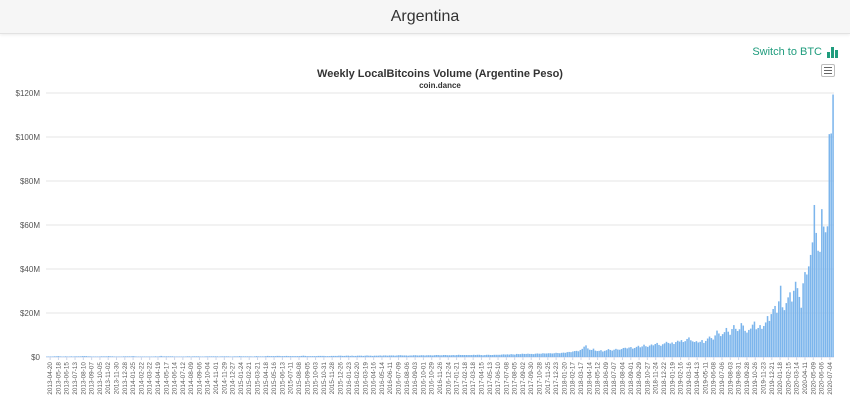  Describe the element at coordinates (730, 378) in the screenshot. I see `x-tick-label: 2019-08-03` at that location.